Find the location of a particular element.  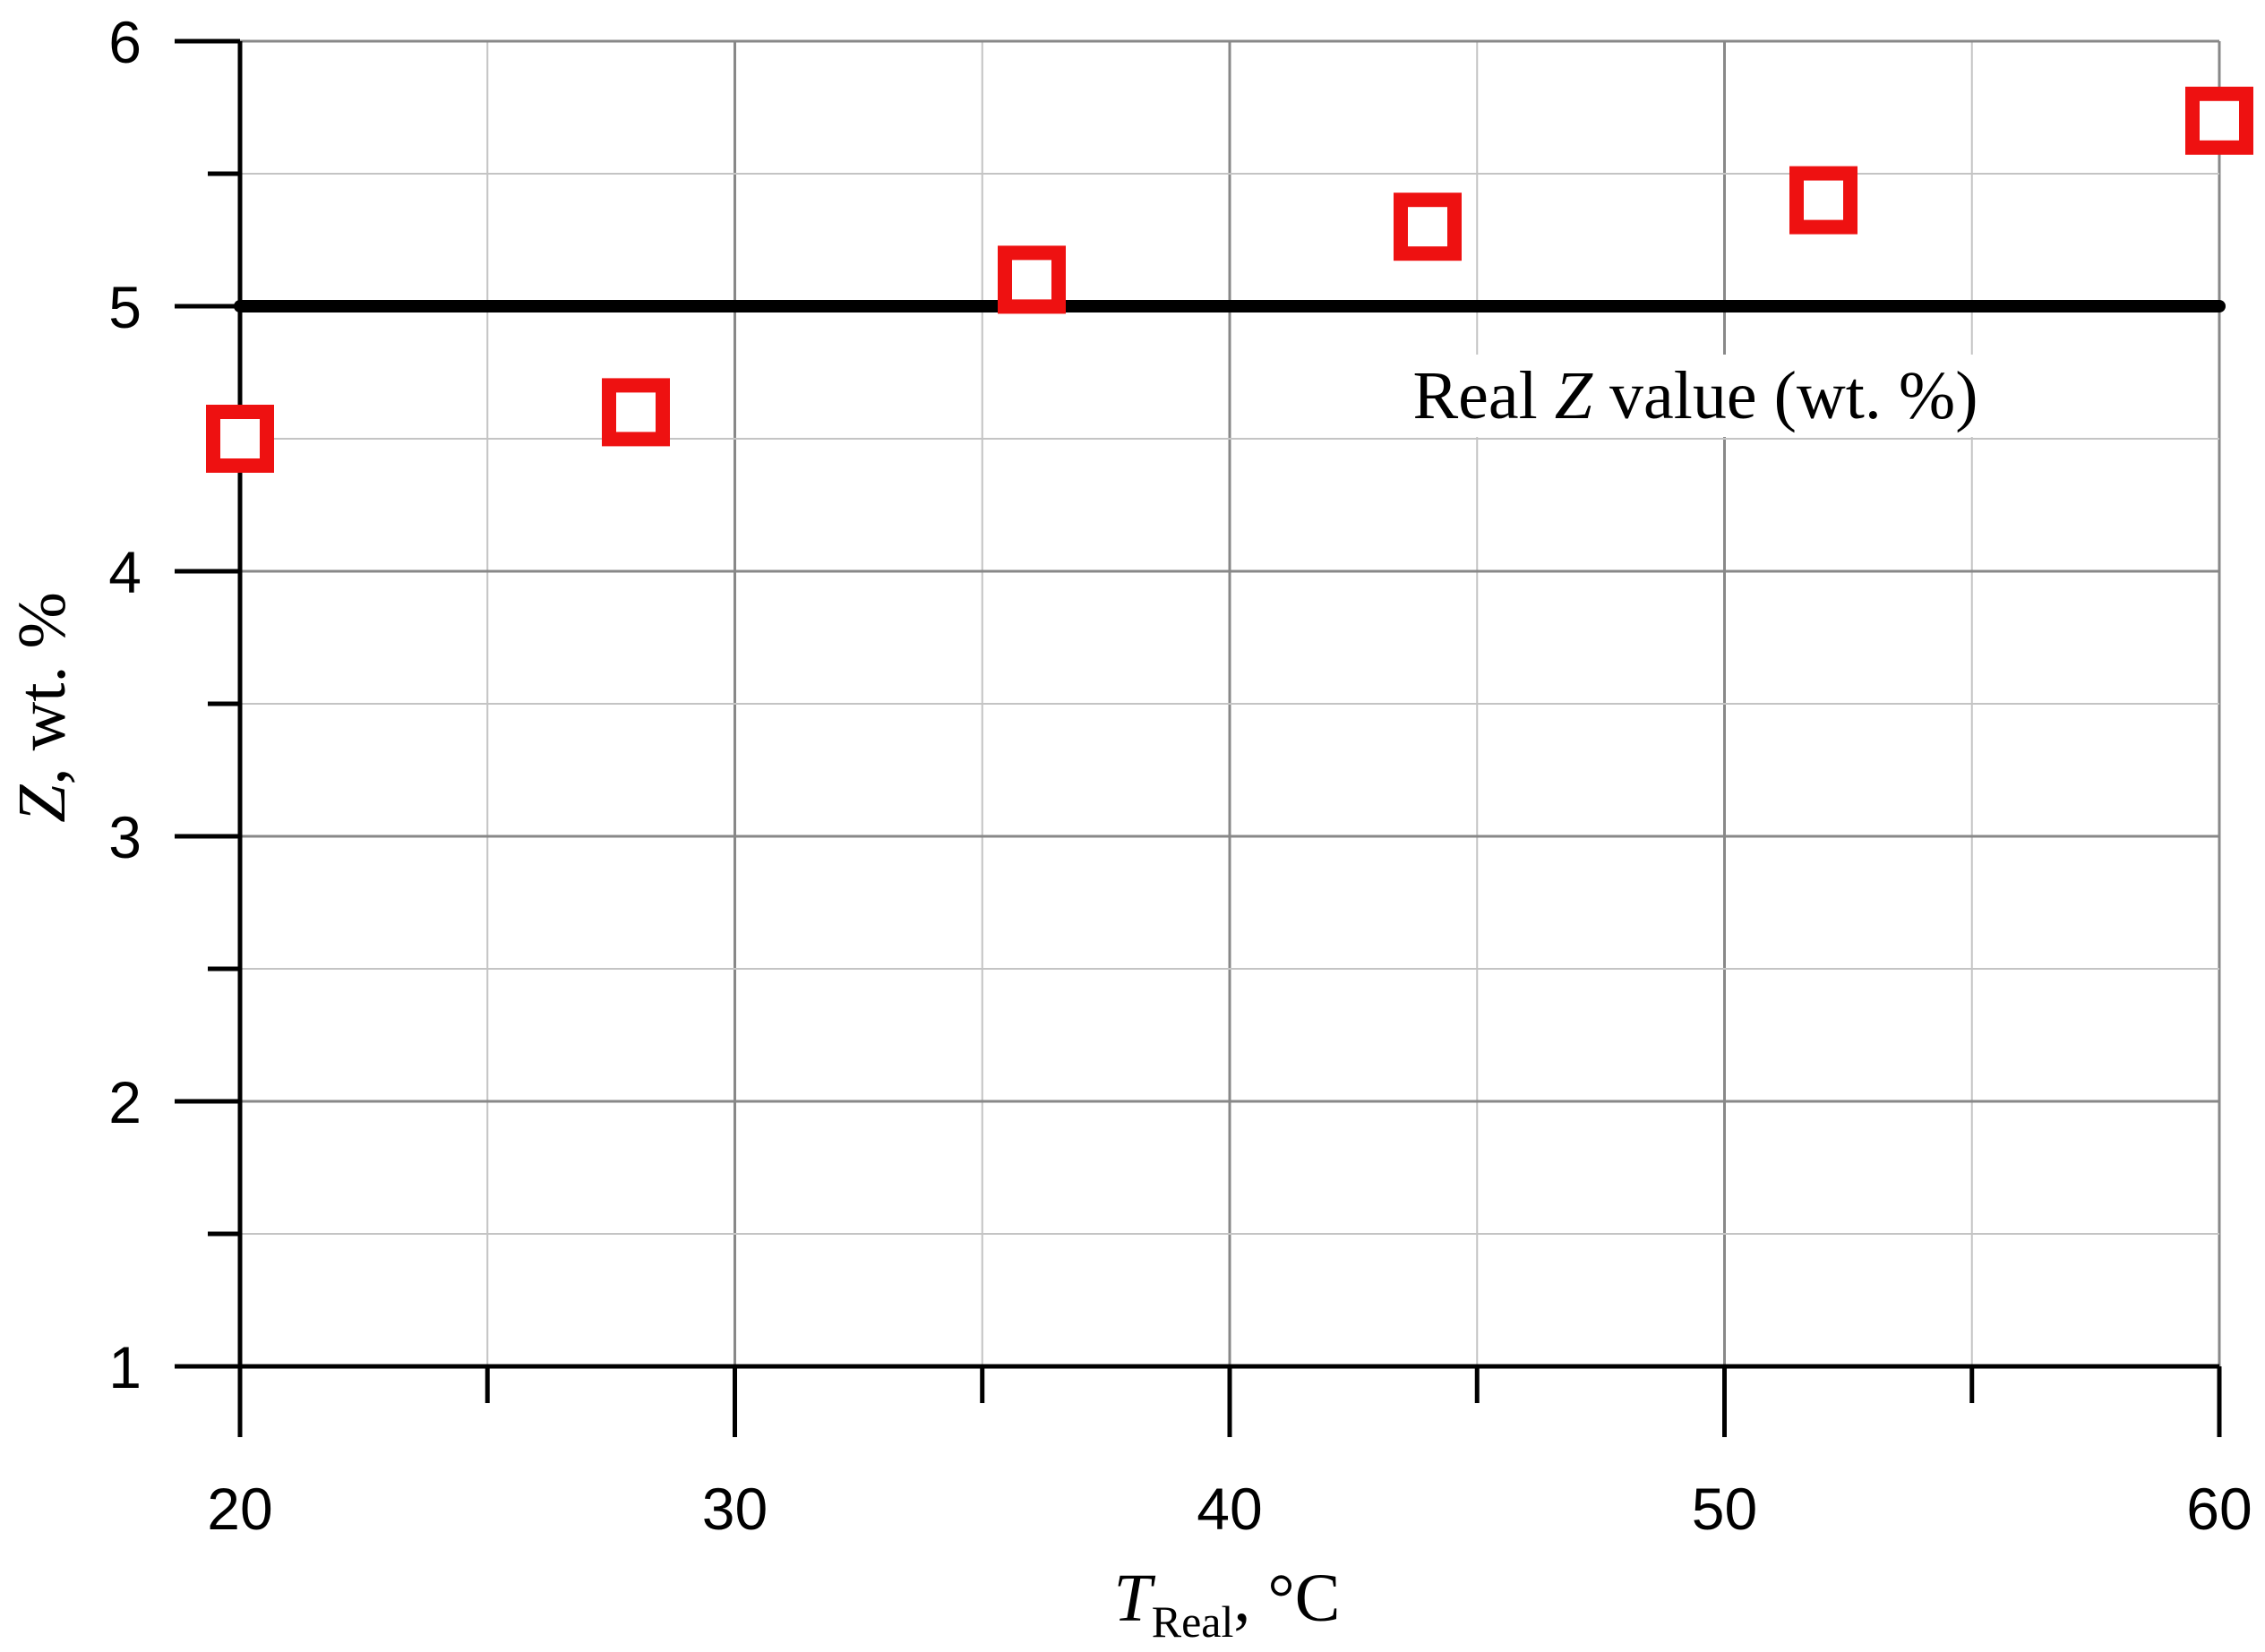

x-axis-title: TReal, °C is located at coordinates (1227, 1604).